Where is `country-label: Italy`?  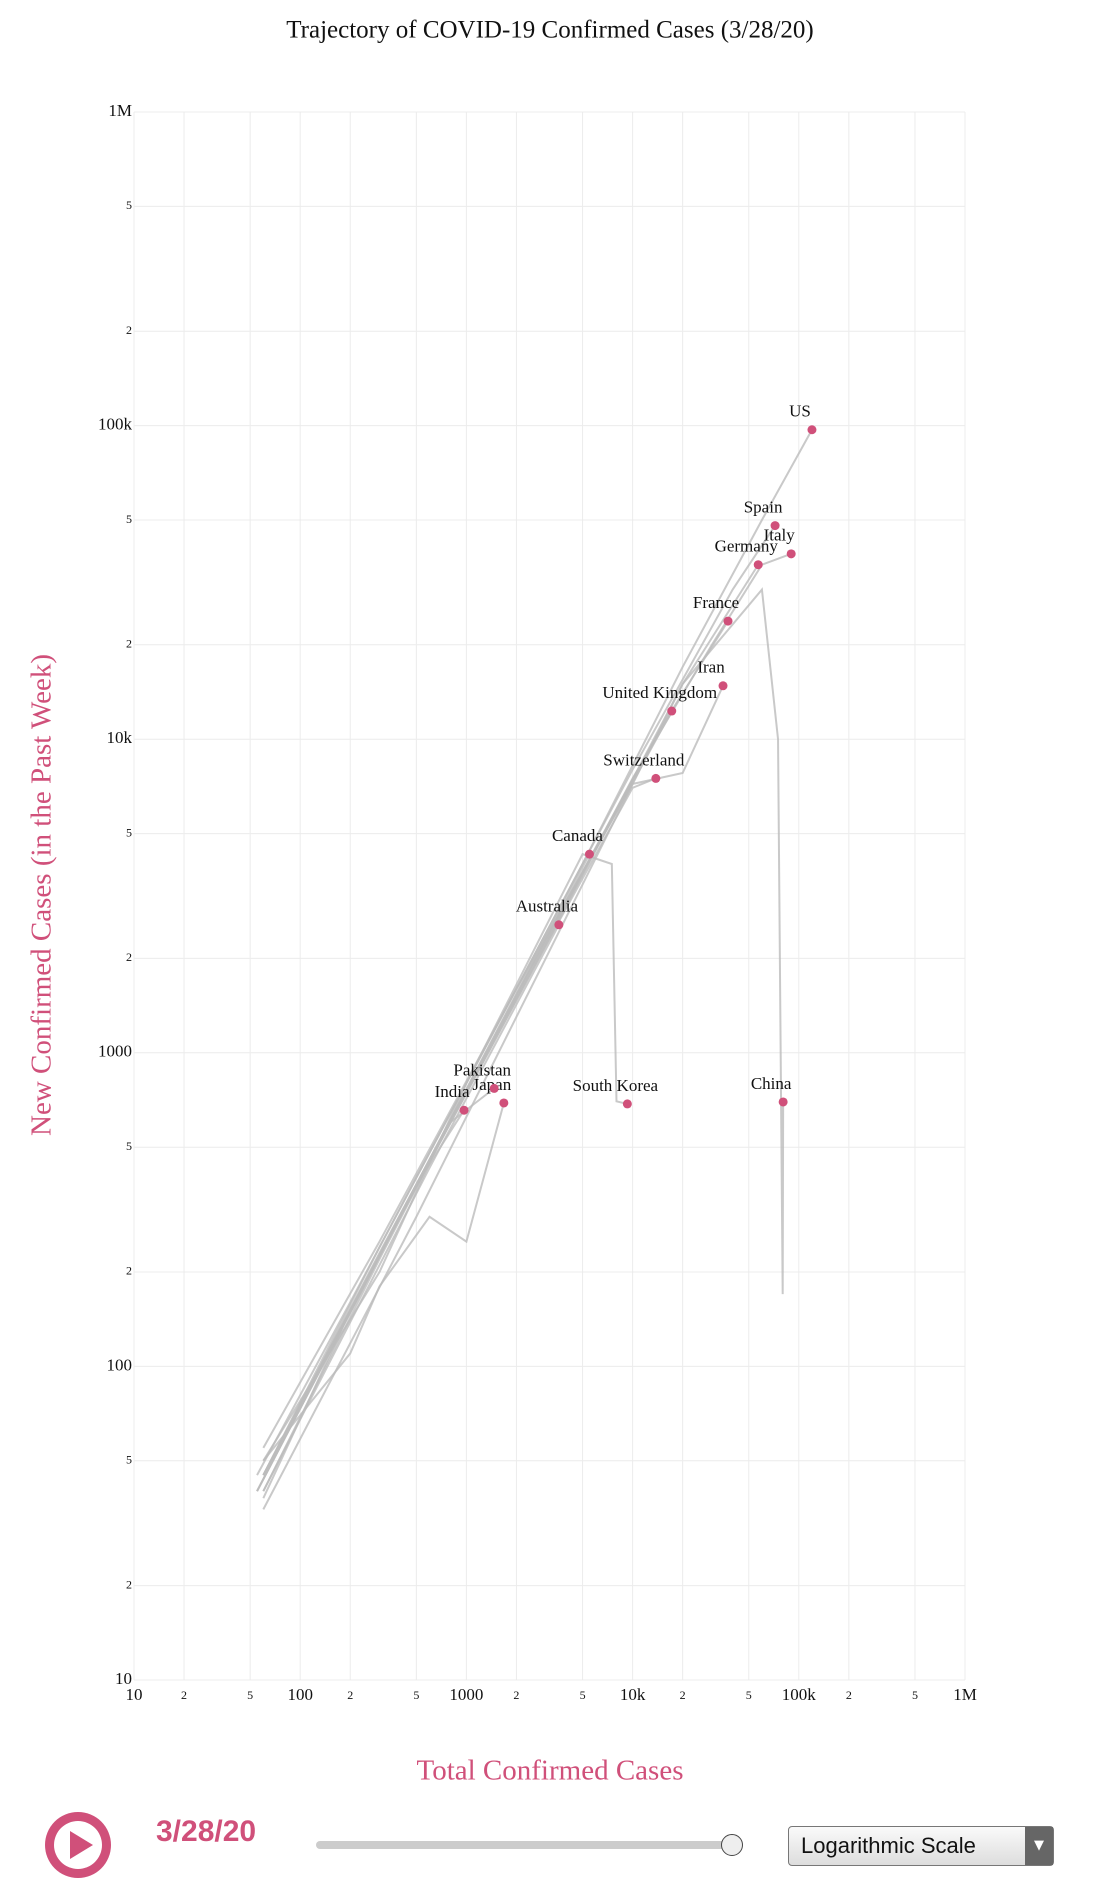
country-label: Italy is located at coordinates (780, 535).